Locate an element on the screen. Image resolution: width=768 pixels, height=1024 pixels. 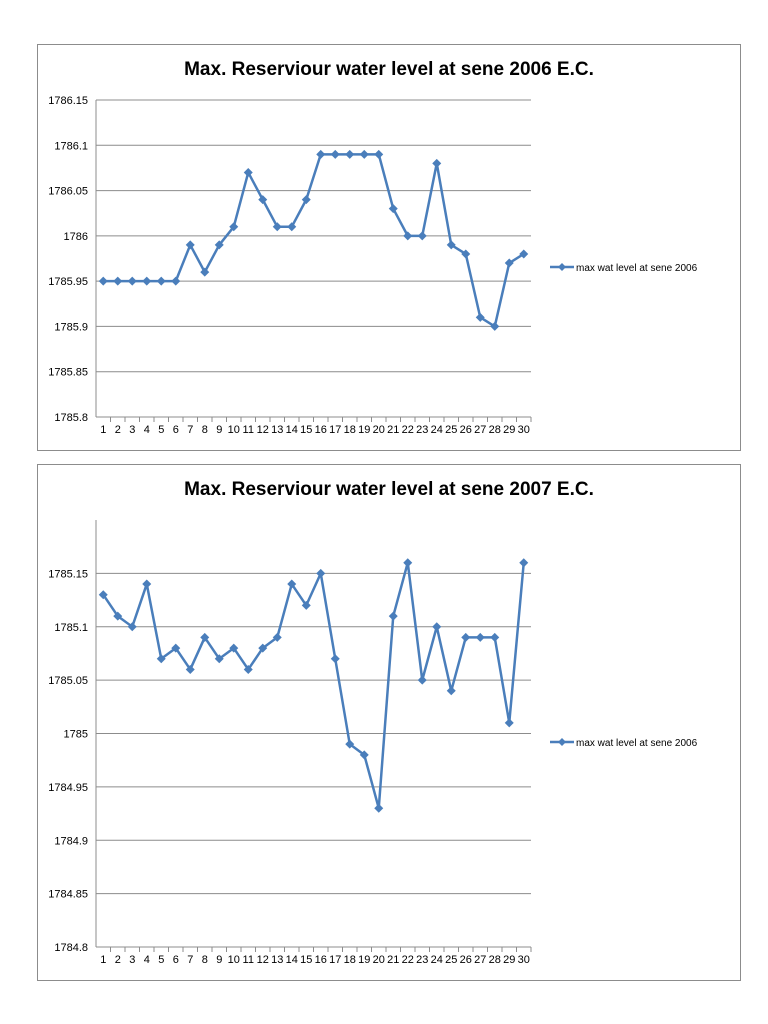
y-tick-label: 1784.9 is located at coordinates (71, 841).